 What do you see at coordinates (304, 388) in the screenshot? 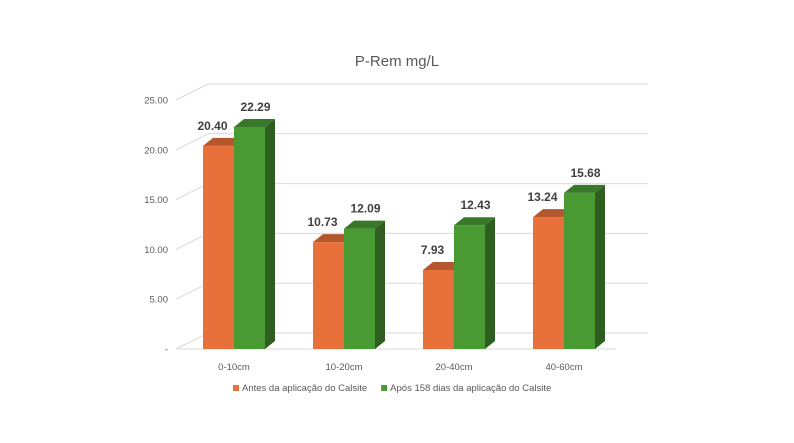
I see `legend-entry: Antes da aplicação do Calsite` at bounding box center [304, 388].